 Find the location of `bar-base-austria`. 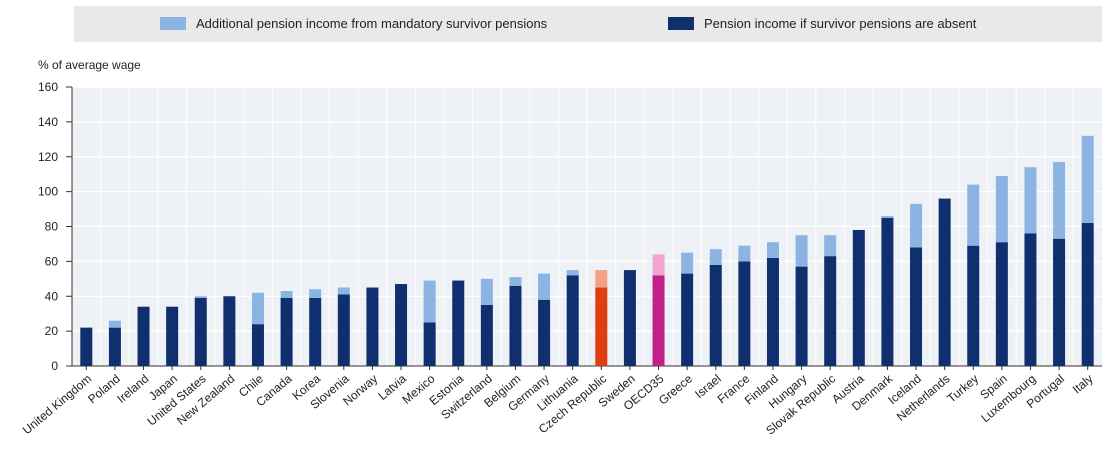

bar-base-austria is located at coordinates (858, 297).